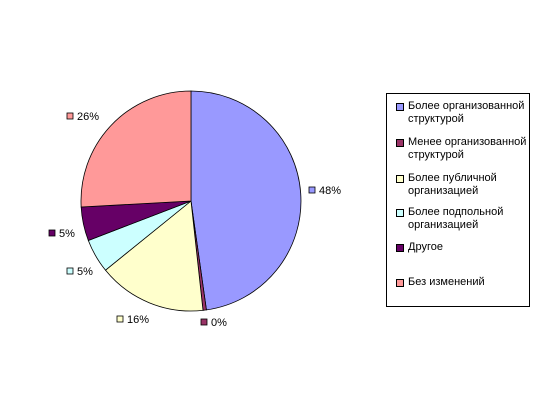  Describe the element at coordinates (467, 148) in the screenshot. I see `legend-label: Менее организованной структурой` at that location.